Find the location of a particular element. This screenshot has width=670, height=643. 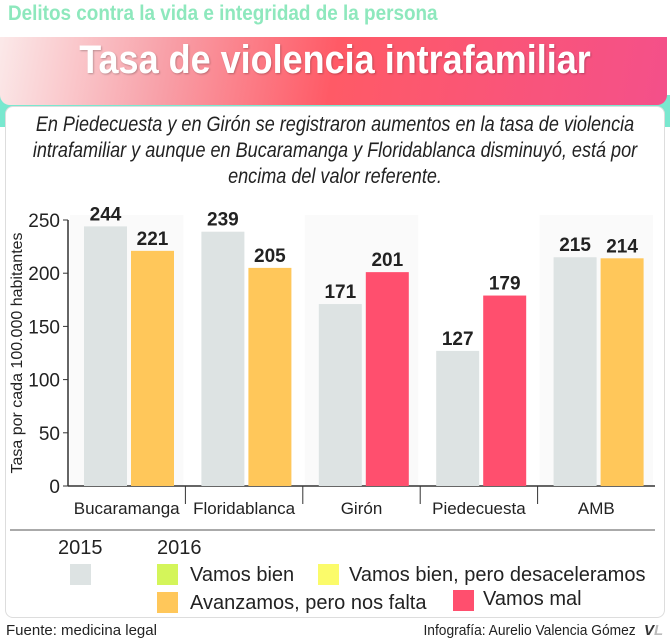

data-label: 171 is located at coordinates (340, 292).